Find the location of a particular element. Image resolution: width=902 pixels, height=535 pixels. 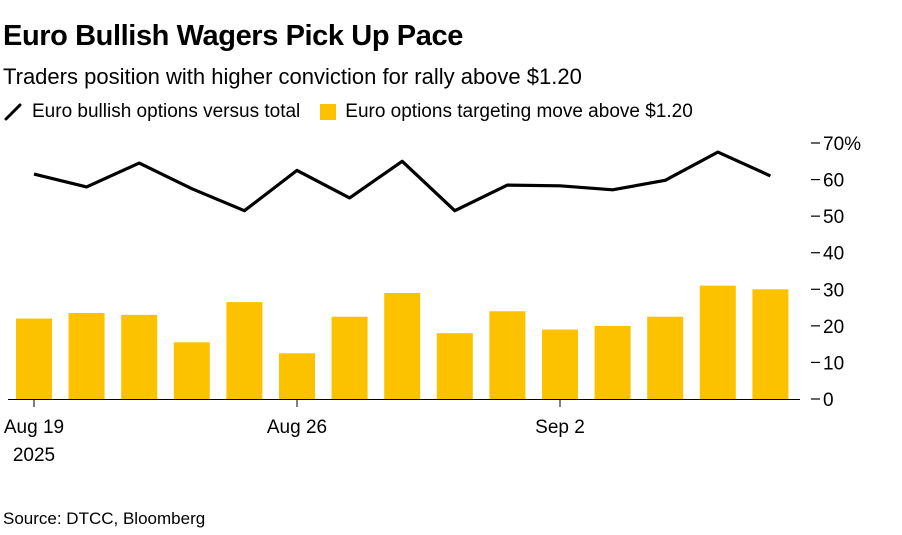

y-tick-label-0: 70% is located at coordinates (842, 144).